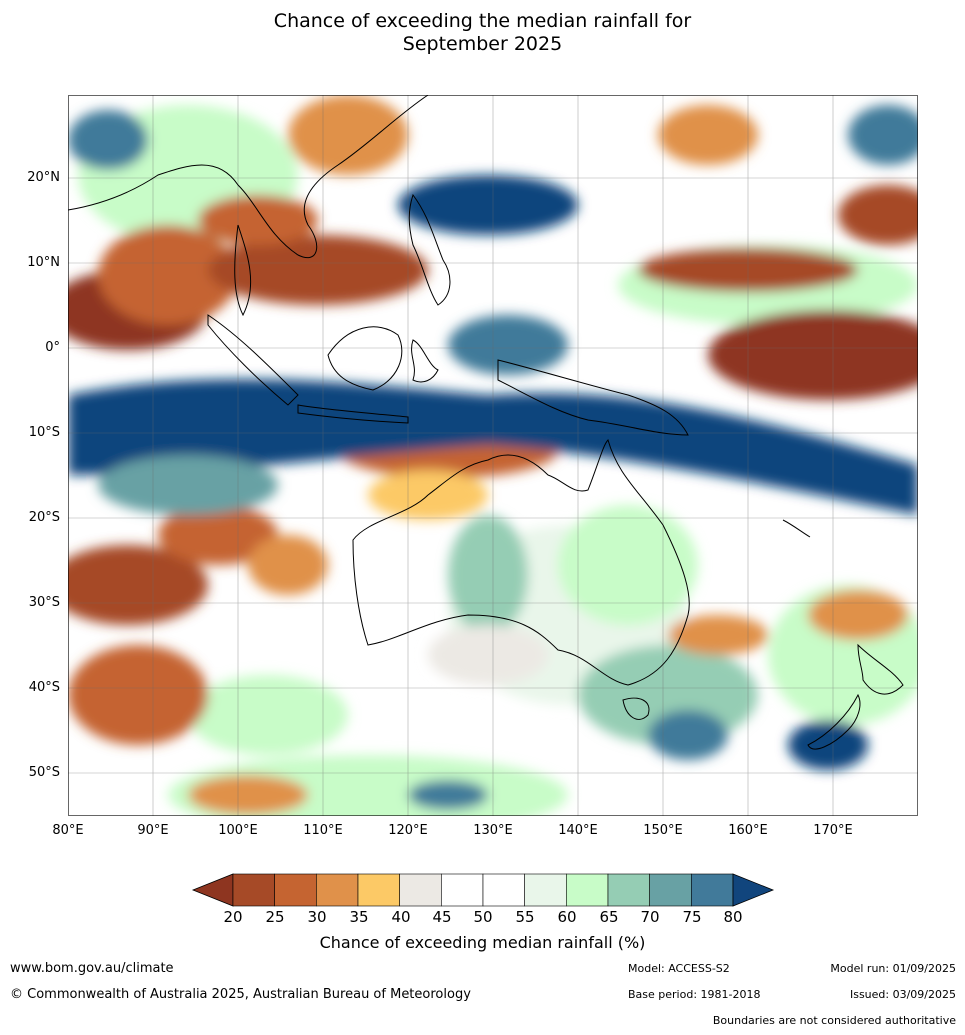  Describe the element at coordinates (238, 830) in the screenshot. I see `x-tick-label: 100°E` at that location.